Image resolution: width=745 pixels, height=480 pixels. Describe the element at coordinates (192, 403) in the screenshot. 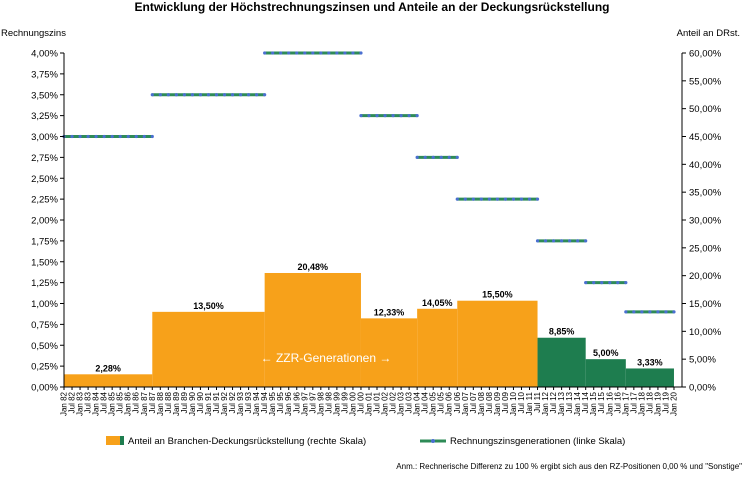

I see `x-tick-label: Jan 90` at that location.